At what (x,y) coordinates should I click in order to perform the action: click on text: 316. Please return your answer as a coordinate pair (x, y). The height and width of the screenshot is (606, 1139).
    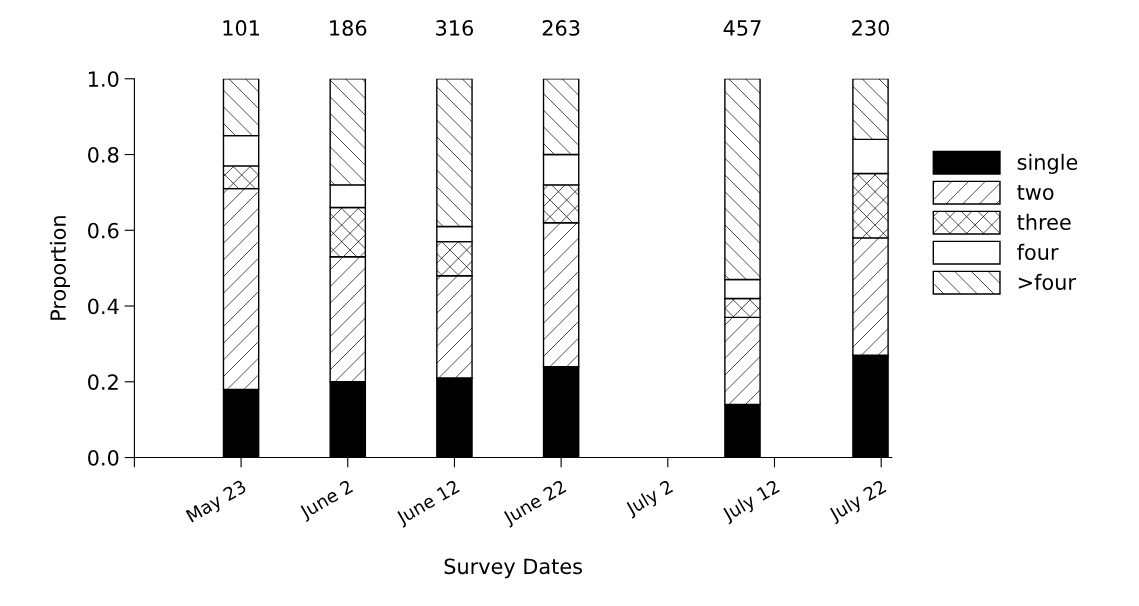
    Looking at the image, I should click on (455, 28).